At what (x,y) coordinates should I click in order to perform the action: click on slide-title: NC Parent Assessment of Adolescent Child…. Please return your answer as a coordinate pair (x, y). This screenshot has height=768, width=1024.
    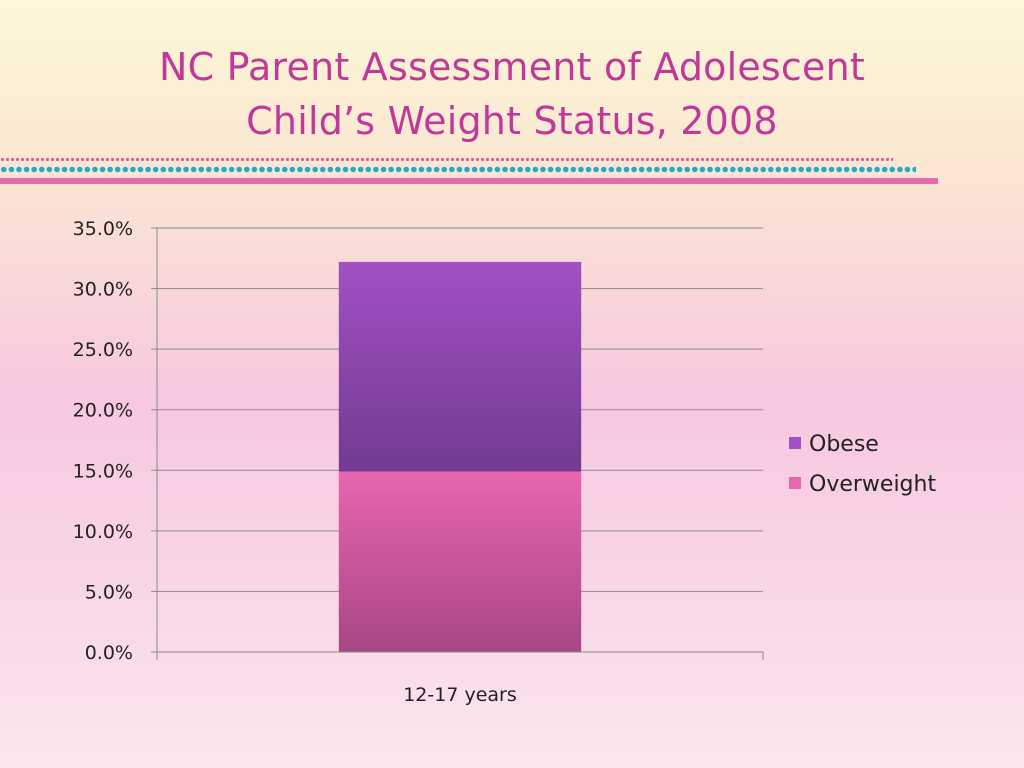
    Looking at the image, I should click on (512, 94).